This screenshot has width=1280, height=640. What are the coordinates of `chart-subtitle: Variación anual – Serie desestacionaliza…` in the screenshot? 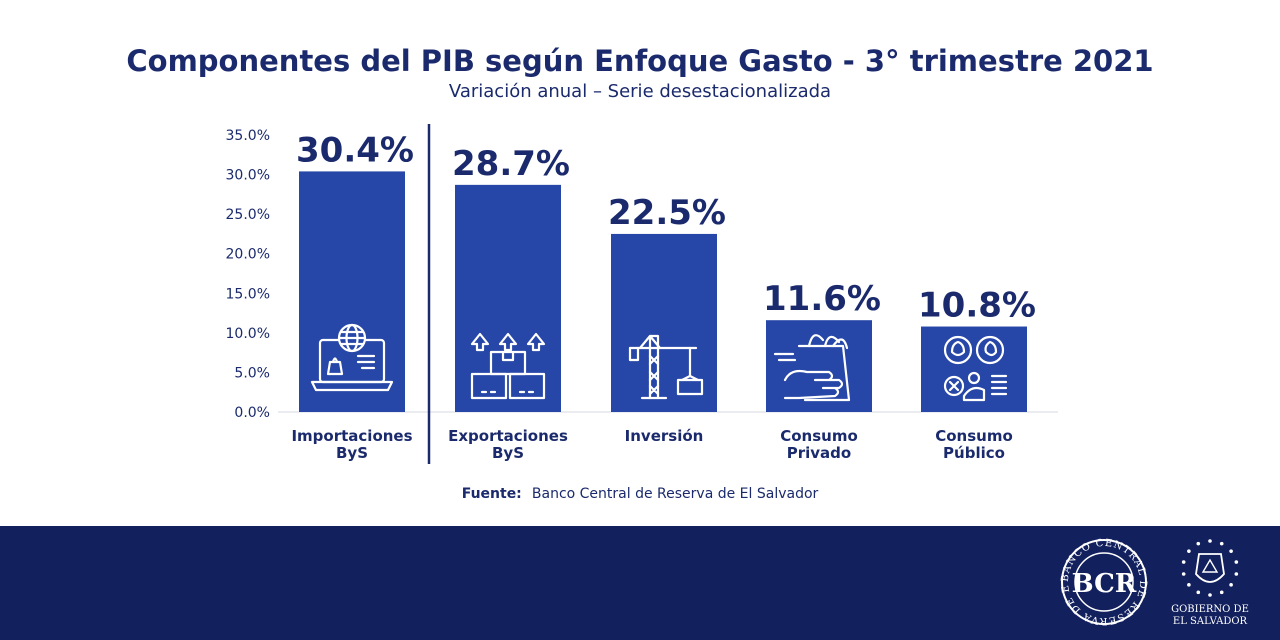 It's located at (640, 91).